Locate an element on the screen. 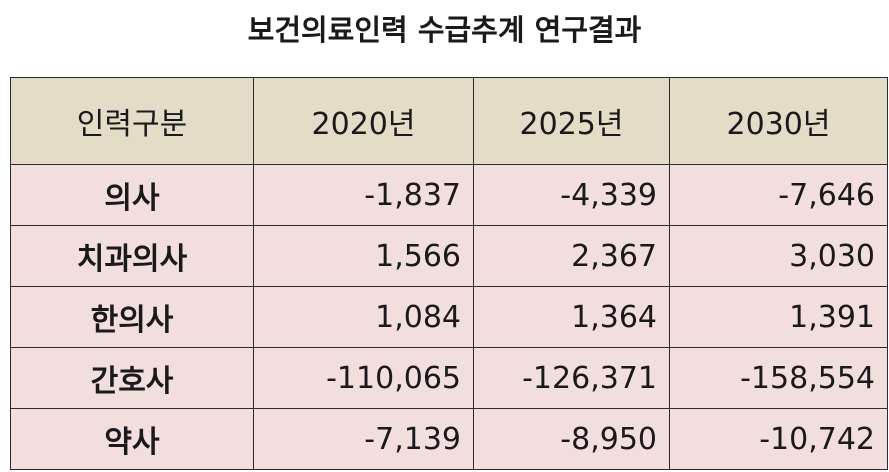  table-row: 한의사 1,084 1,364 1,391 is located at coordinates (449, 317).